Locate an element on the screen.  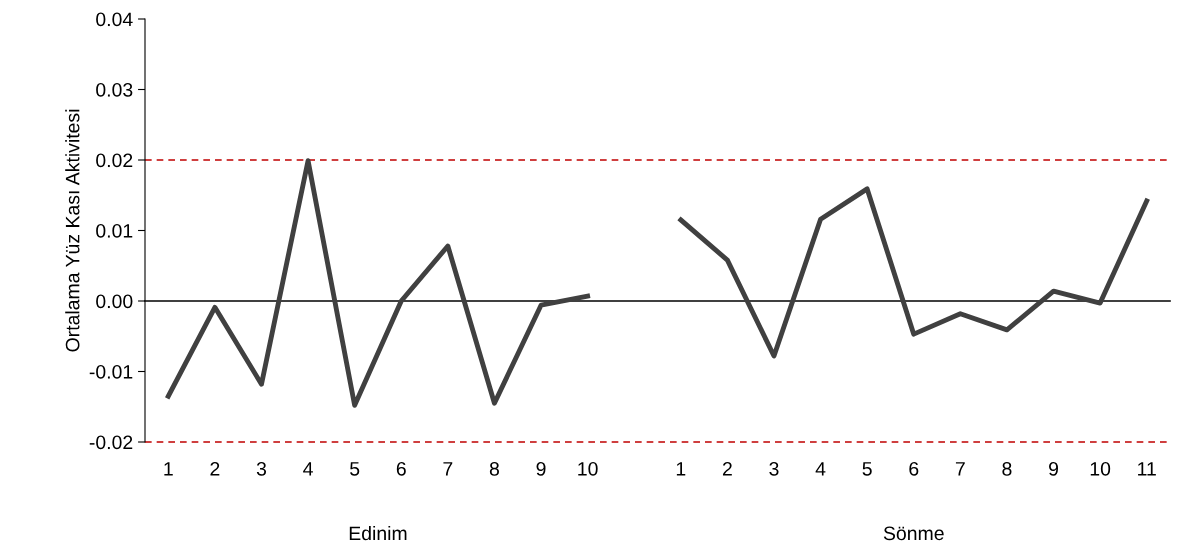
y-tick-label: -0.02 is located at coordinates (111, 442).